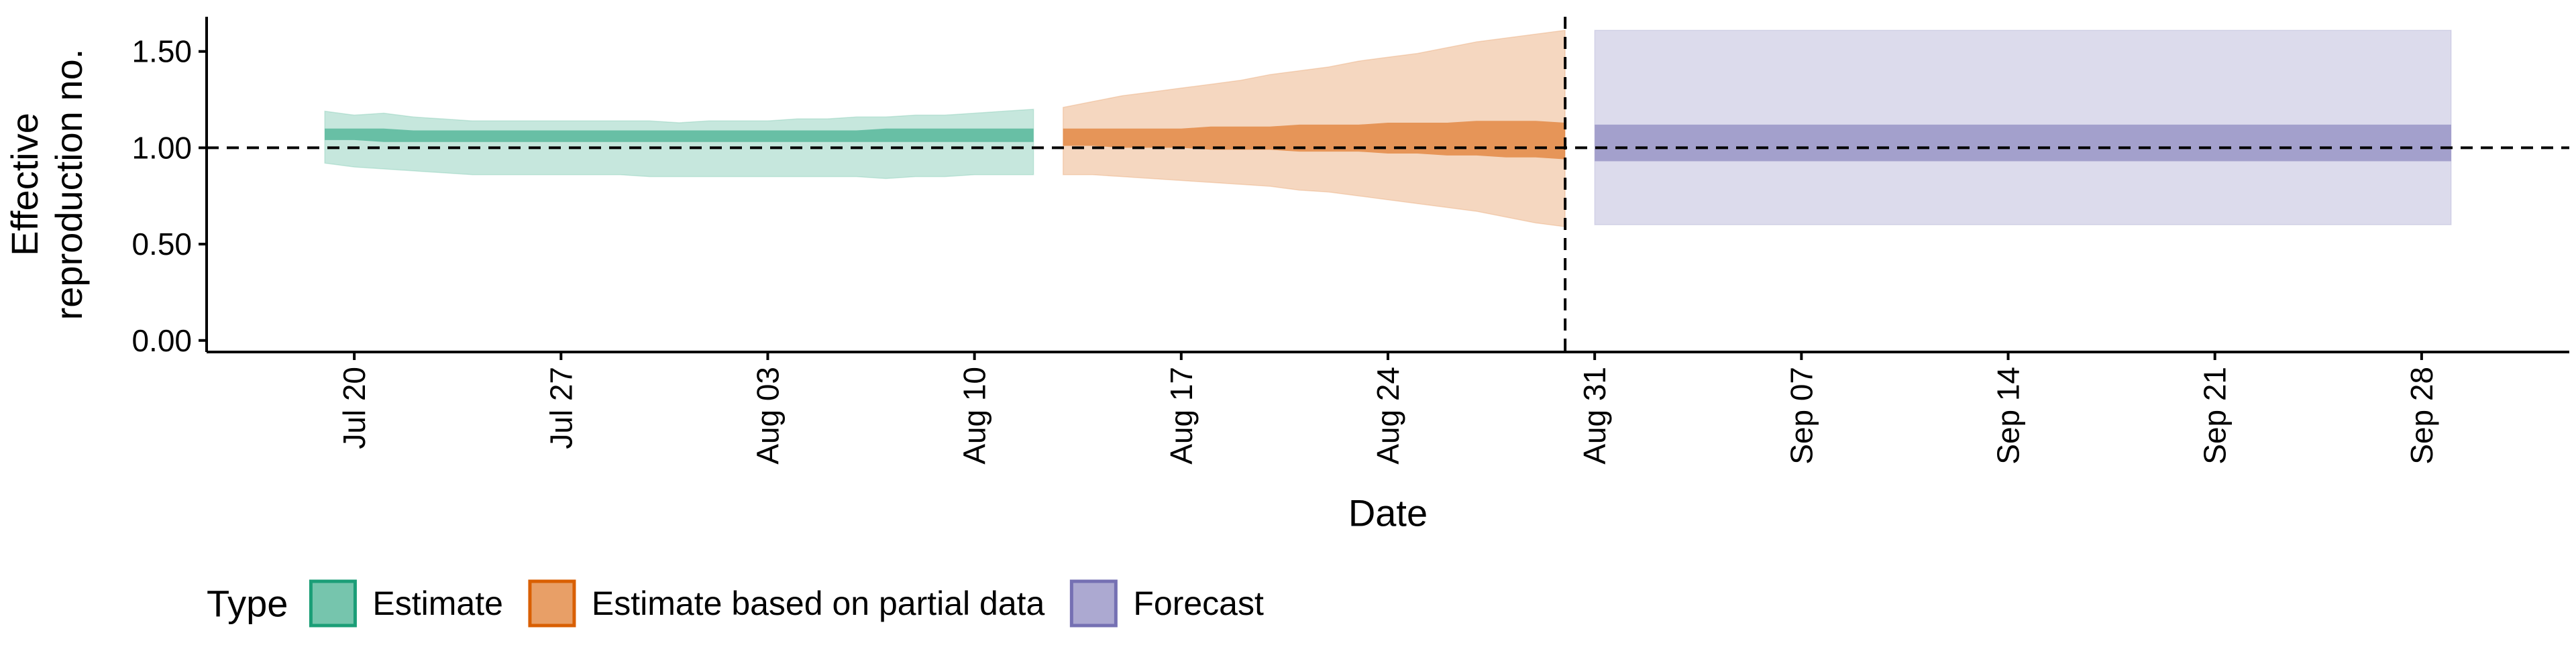  Describe the element at coordinates (69, 185) in the screenshot. I see `y-axis-title-line: reproduction no.` at that location.